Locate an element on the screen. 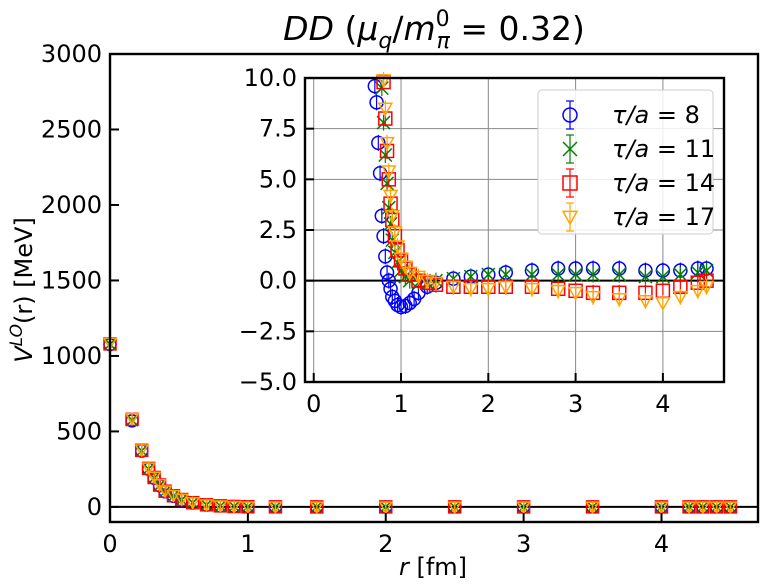 This screenshot has width=764, height=588. inset-y-tick-label: 2.5 is located at coordinates (278, 230).